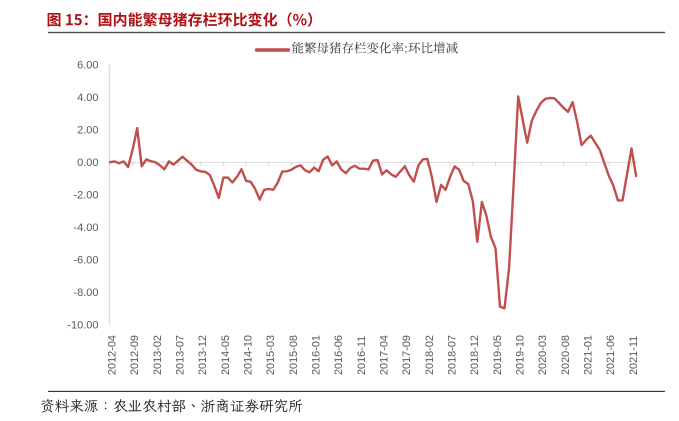  I want to click on svg-text: 2021-06, so click(611, 355).